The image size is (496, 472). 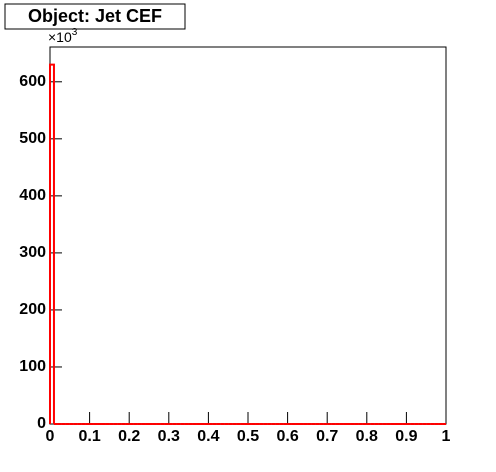 I want to click on y-multiplier-base: ×10, so click(x=60, y=37).